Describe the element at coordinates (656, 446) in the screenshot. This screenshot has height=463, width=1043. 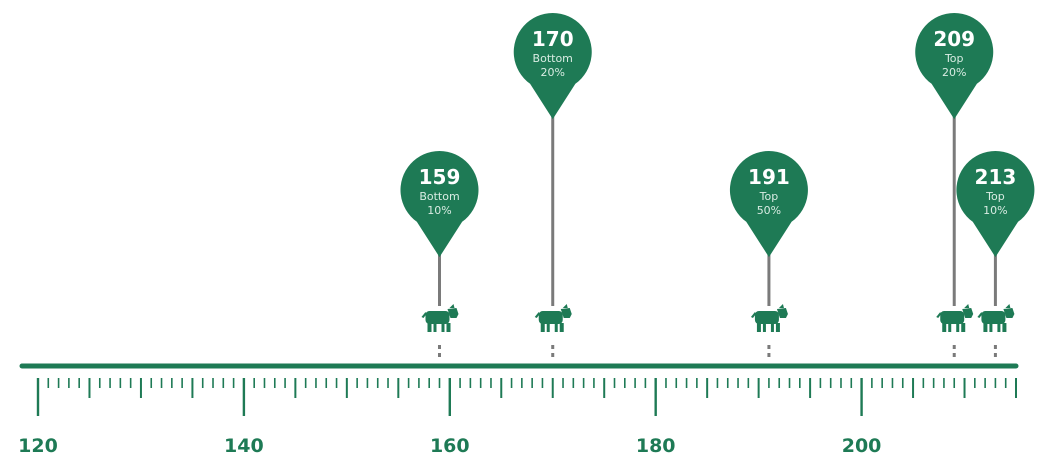
I see `x-tick-label: 180` at that location.